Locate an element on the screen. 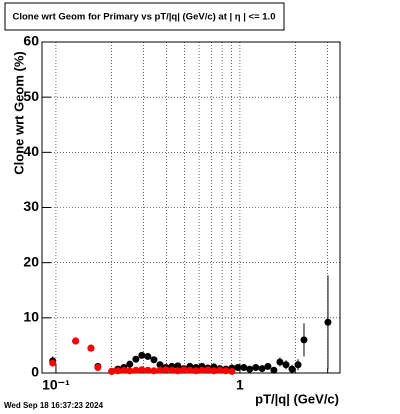 This screenshot has width=400, height=414. y-tick-label: 10 is located at coordinates (31, 317).